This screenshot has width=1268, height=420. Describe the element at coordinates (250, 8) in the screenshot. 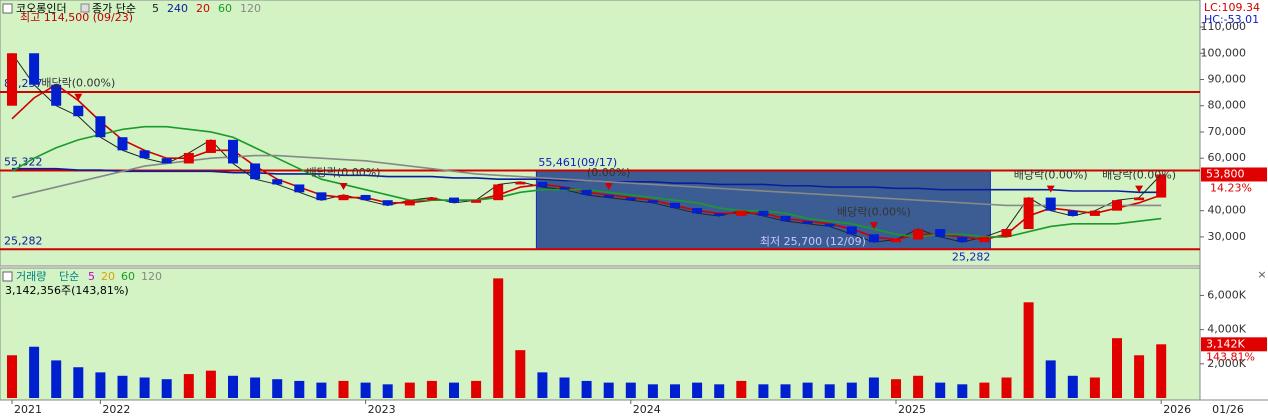

I see `legend-entry: 120` at that location.